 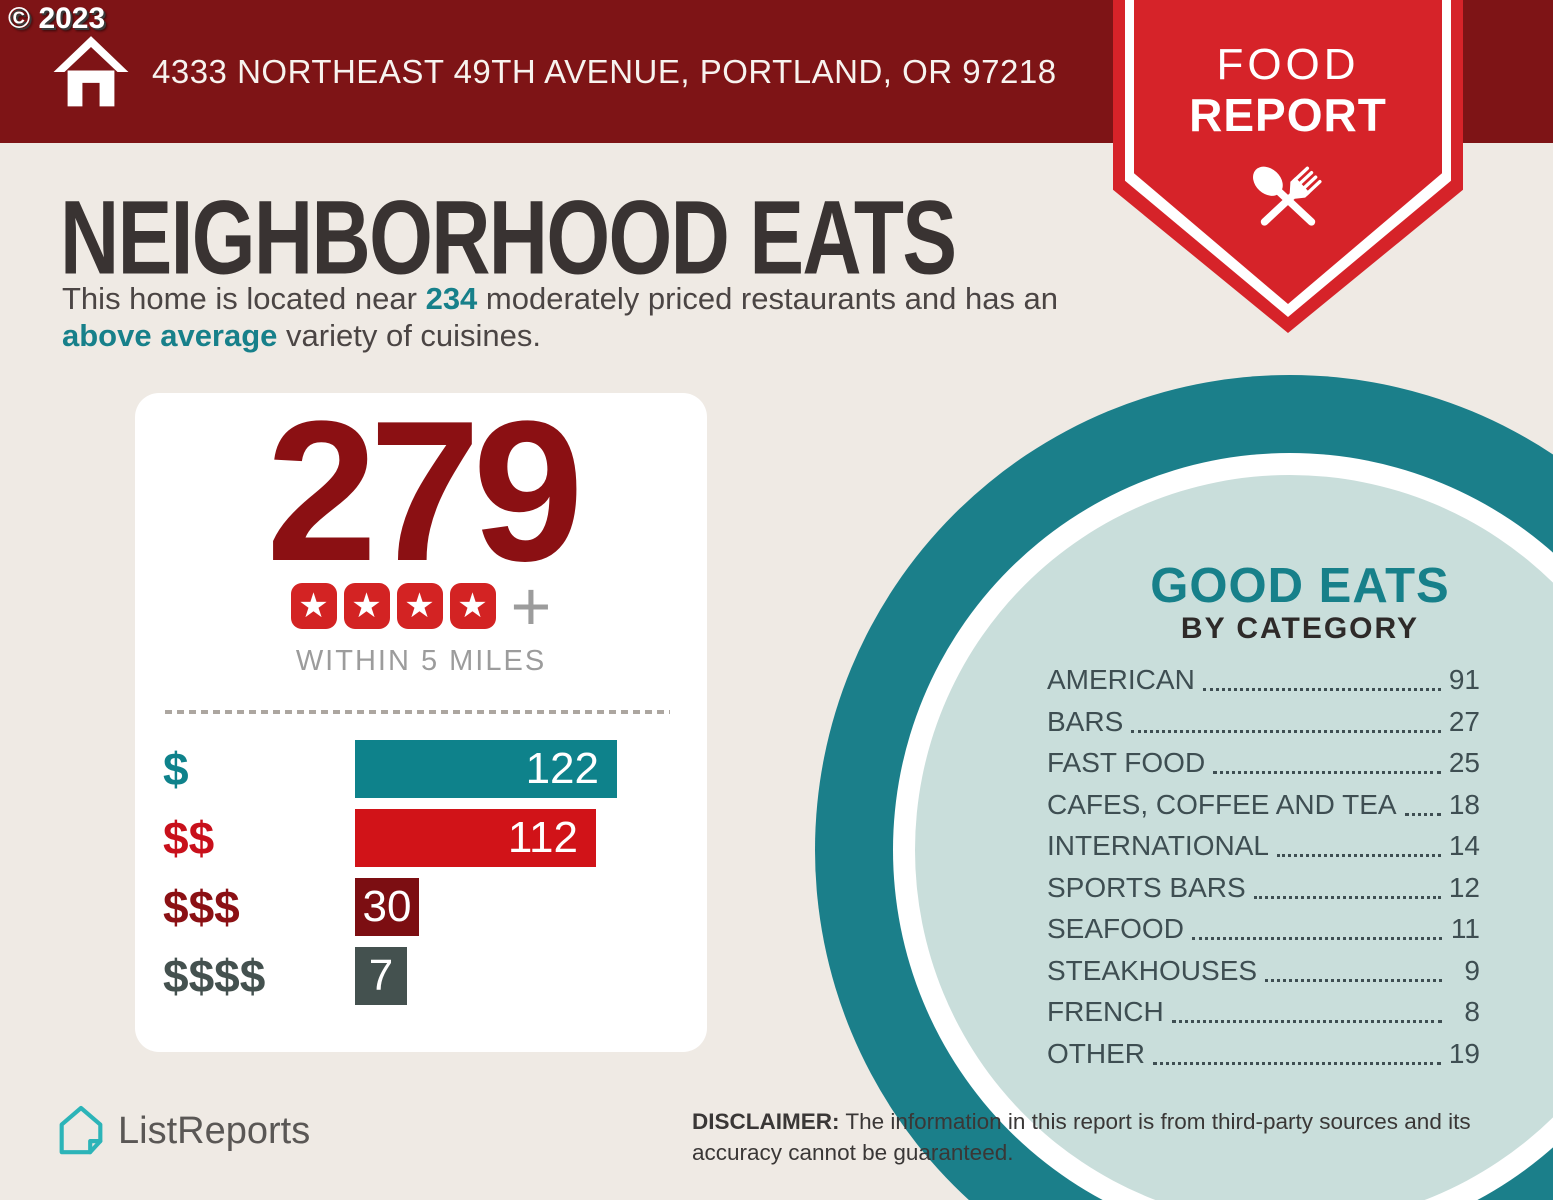 I want to click on category-label: FAST FOOD, so click(x=1126, y=762).